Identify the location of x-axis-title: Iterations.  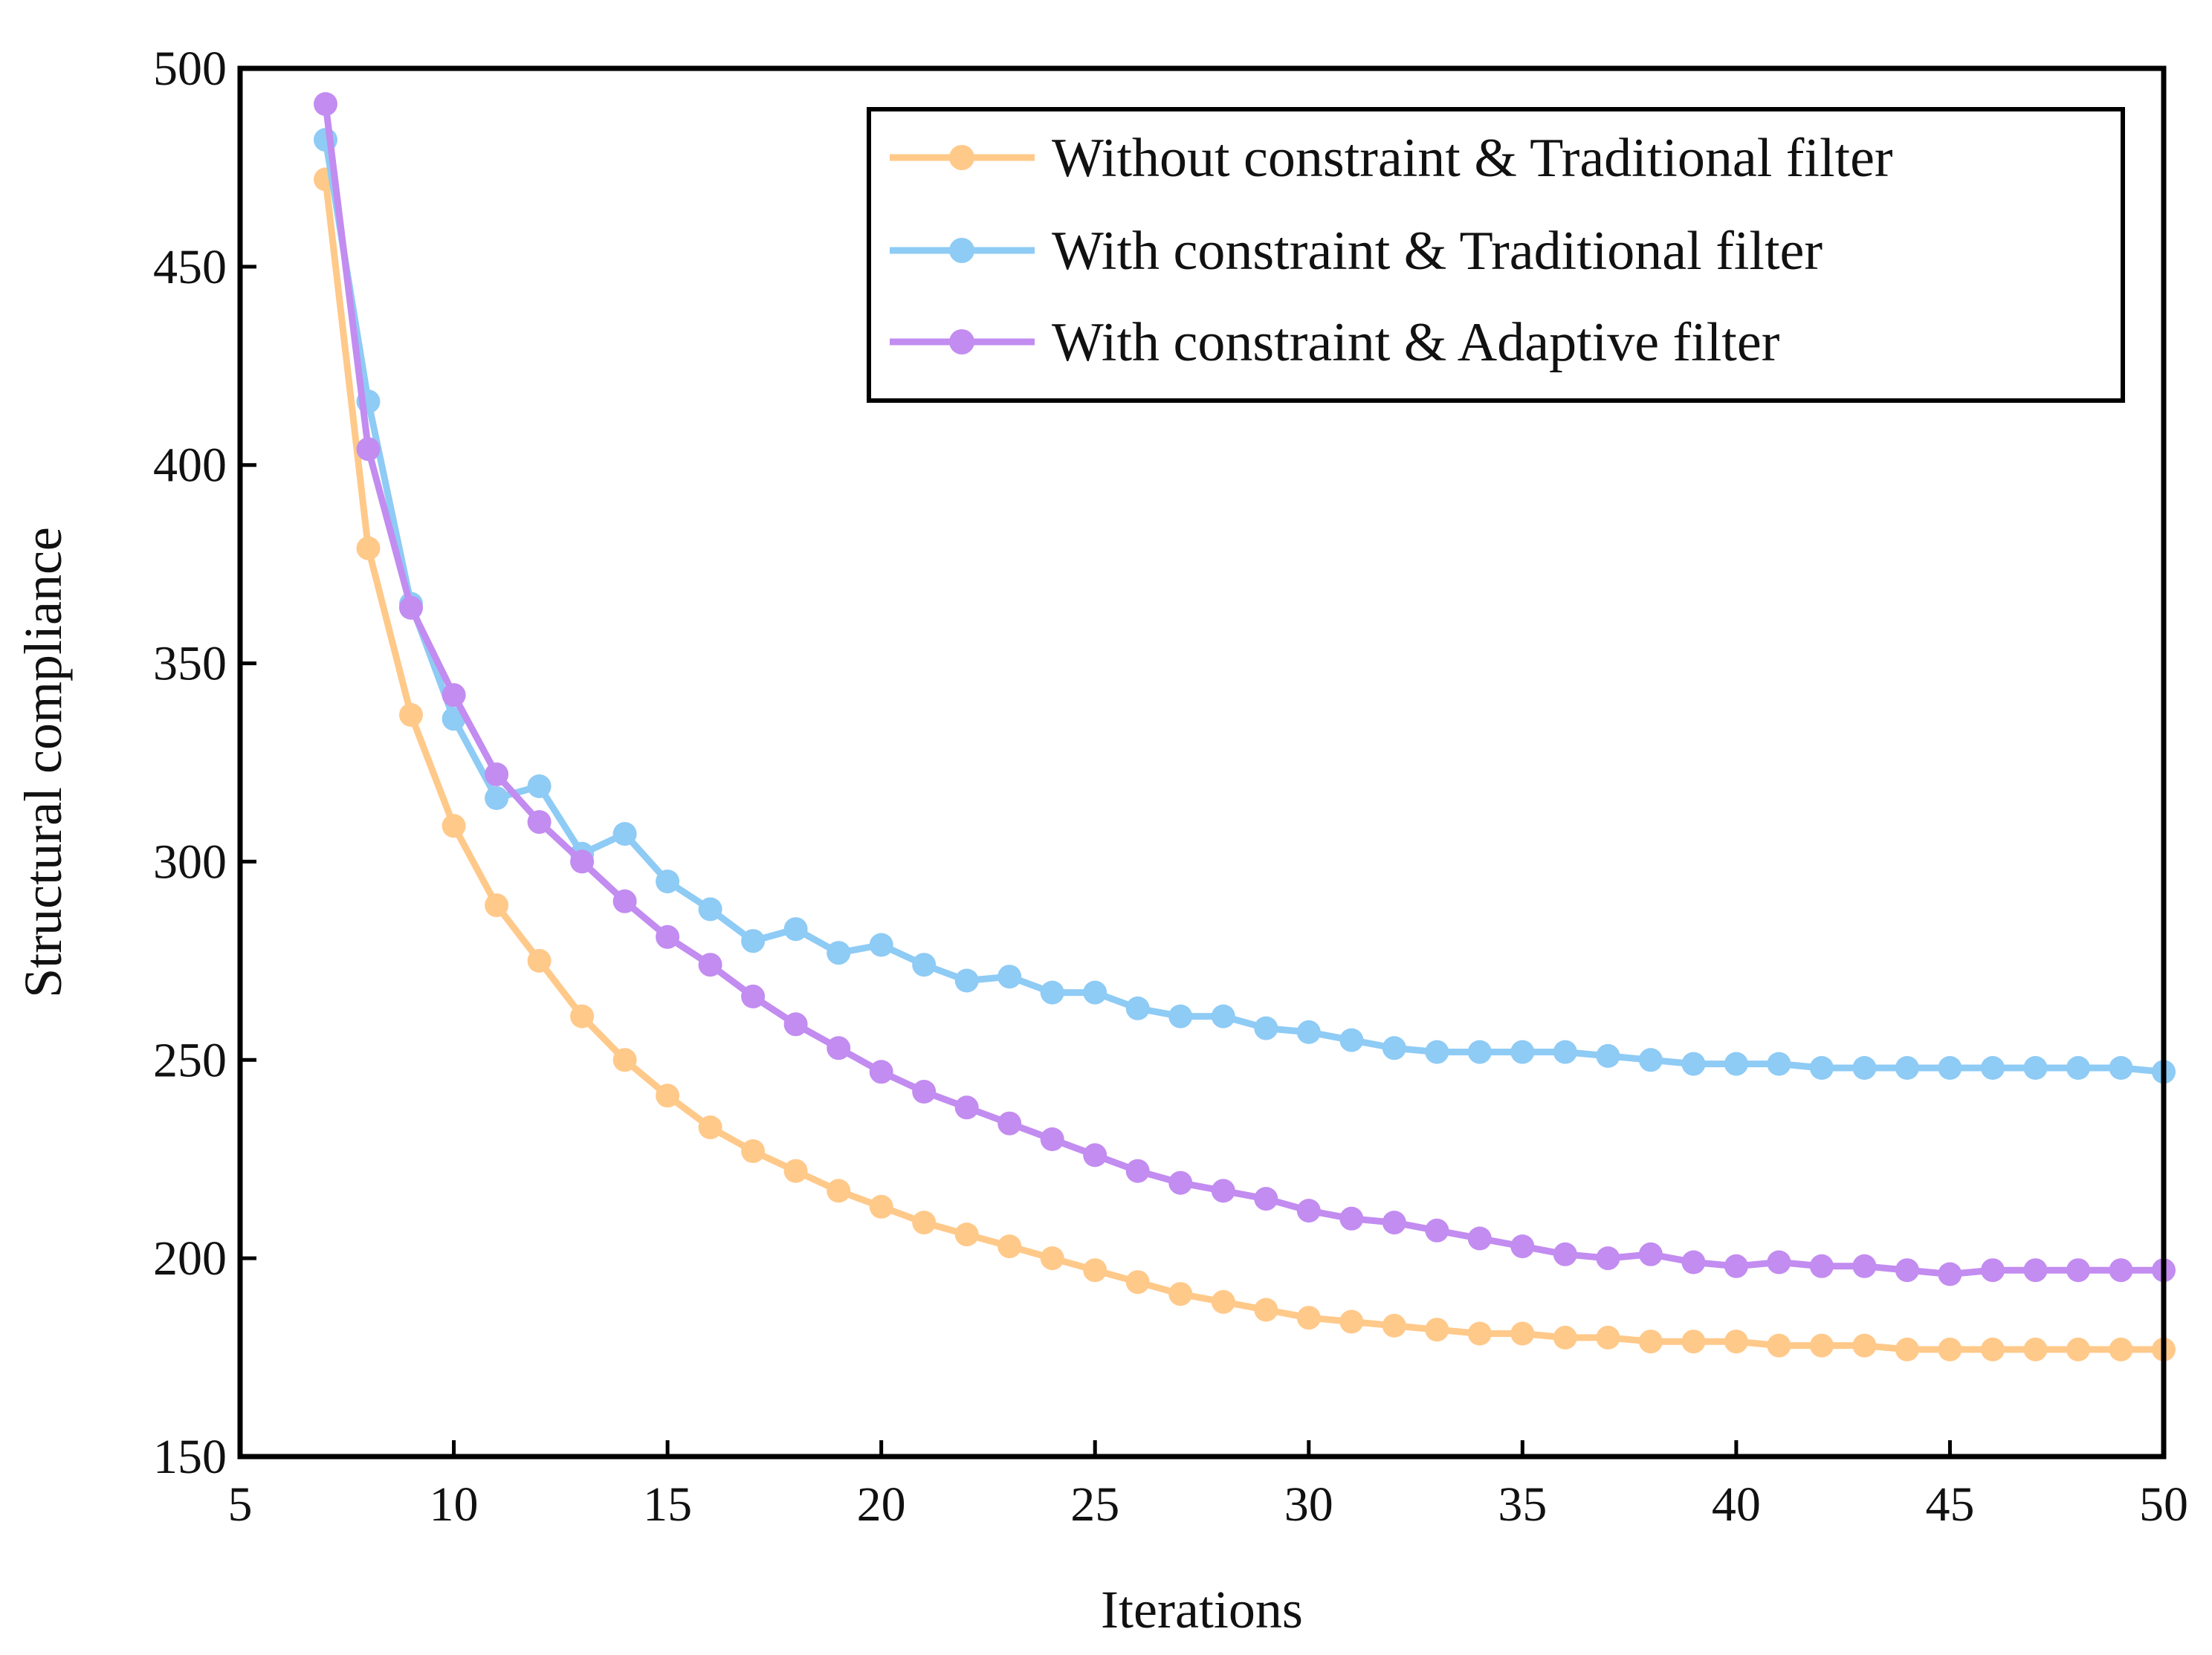
(1202, 1609).